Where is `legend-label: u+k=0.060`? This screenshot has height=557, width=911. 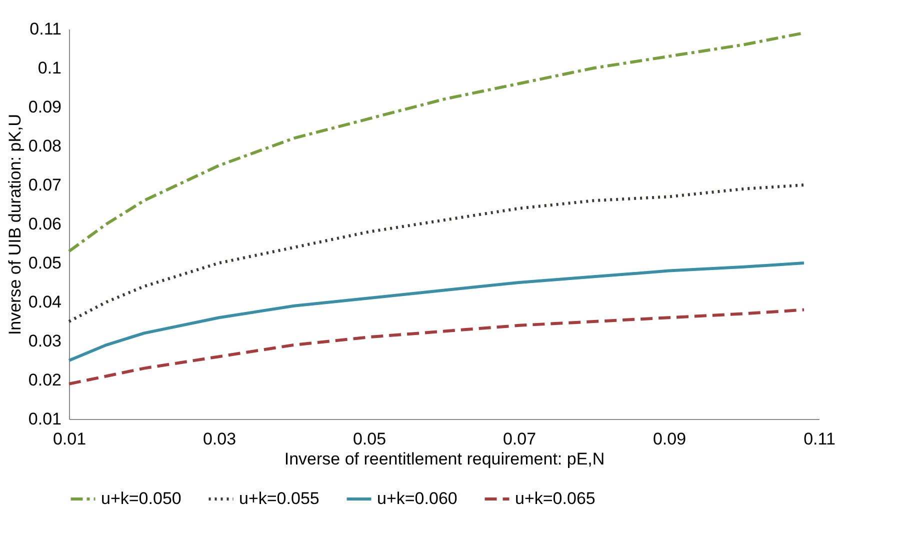
legend-label: u+k=0.060 is located at coordinates (417, 498).